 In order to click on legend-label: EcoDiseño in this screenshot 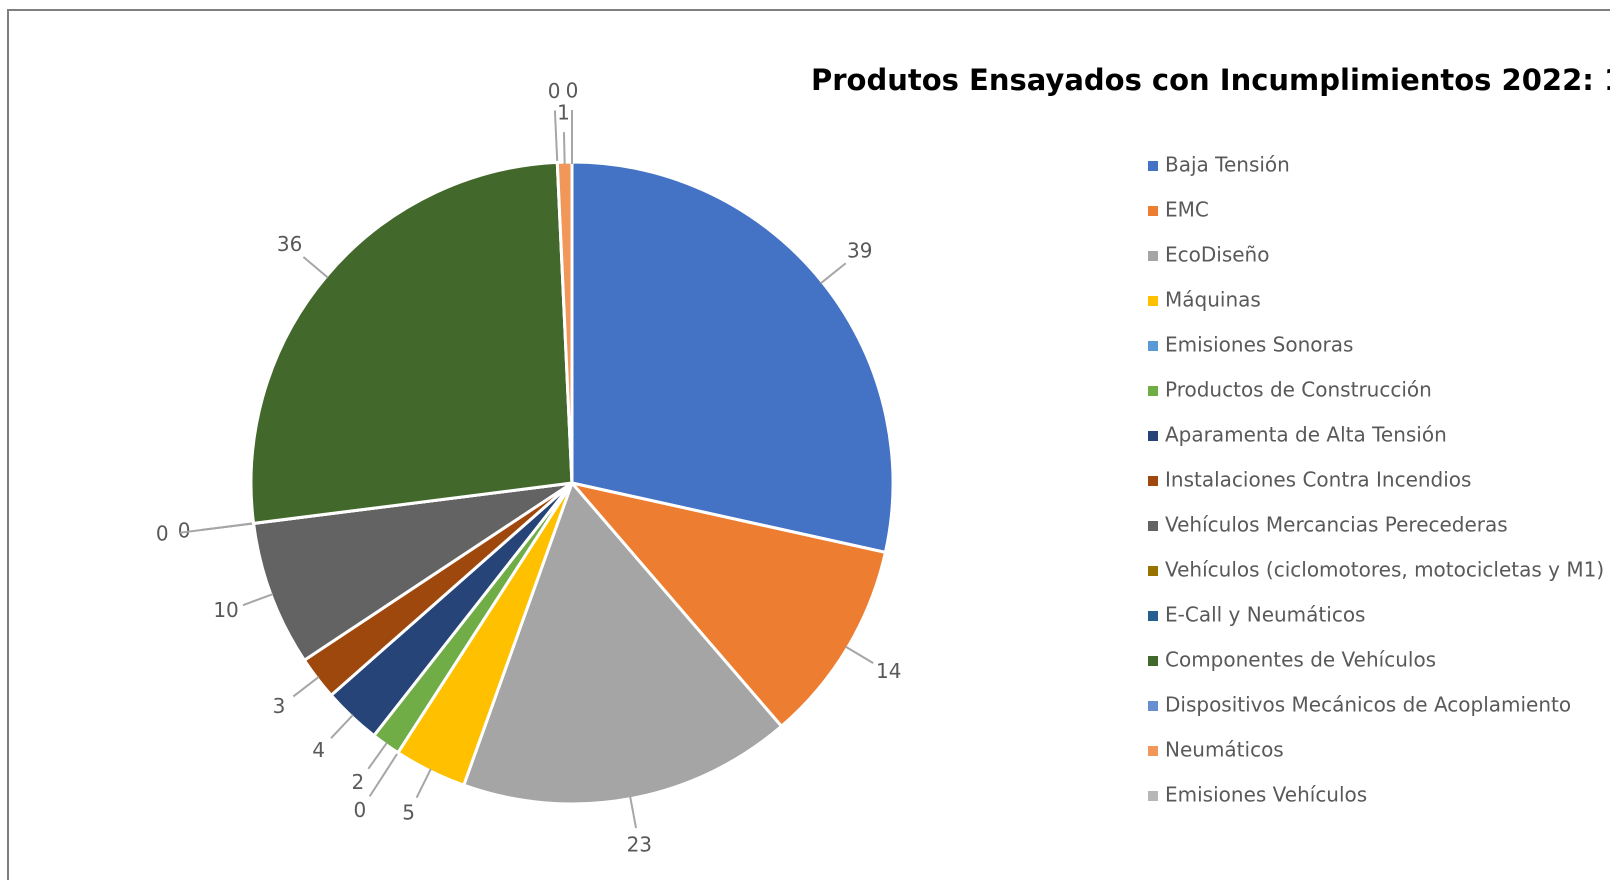, I will do `click(1217, 255)`.